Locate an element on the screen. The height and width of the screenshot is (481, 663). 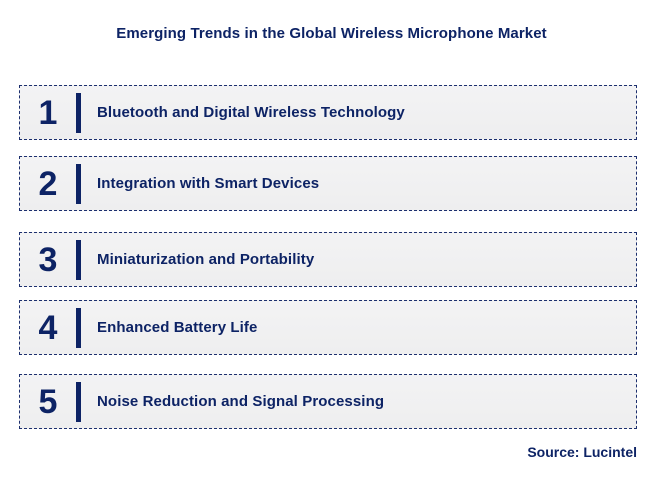
trend-row-2: 2 Integration with Smart Devices is located at coordinates (328, 183).